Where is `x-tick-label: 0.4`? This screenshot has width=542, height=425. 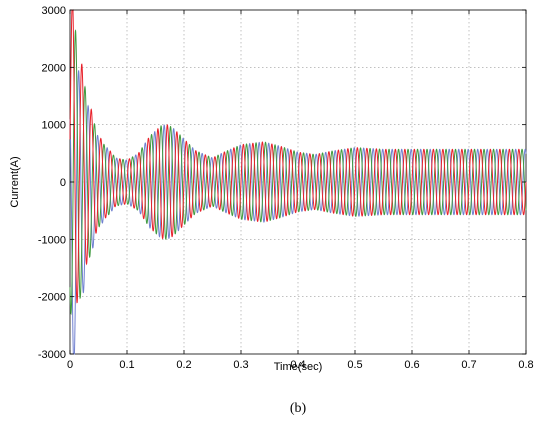 x-tick-label: 0.4 is located at coordinates (297, 365).